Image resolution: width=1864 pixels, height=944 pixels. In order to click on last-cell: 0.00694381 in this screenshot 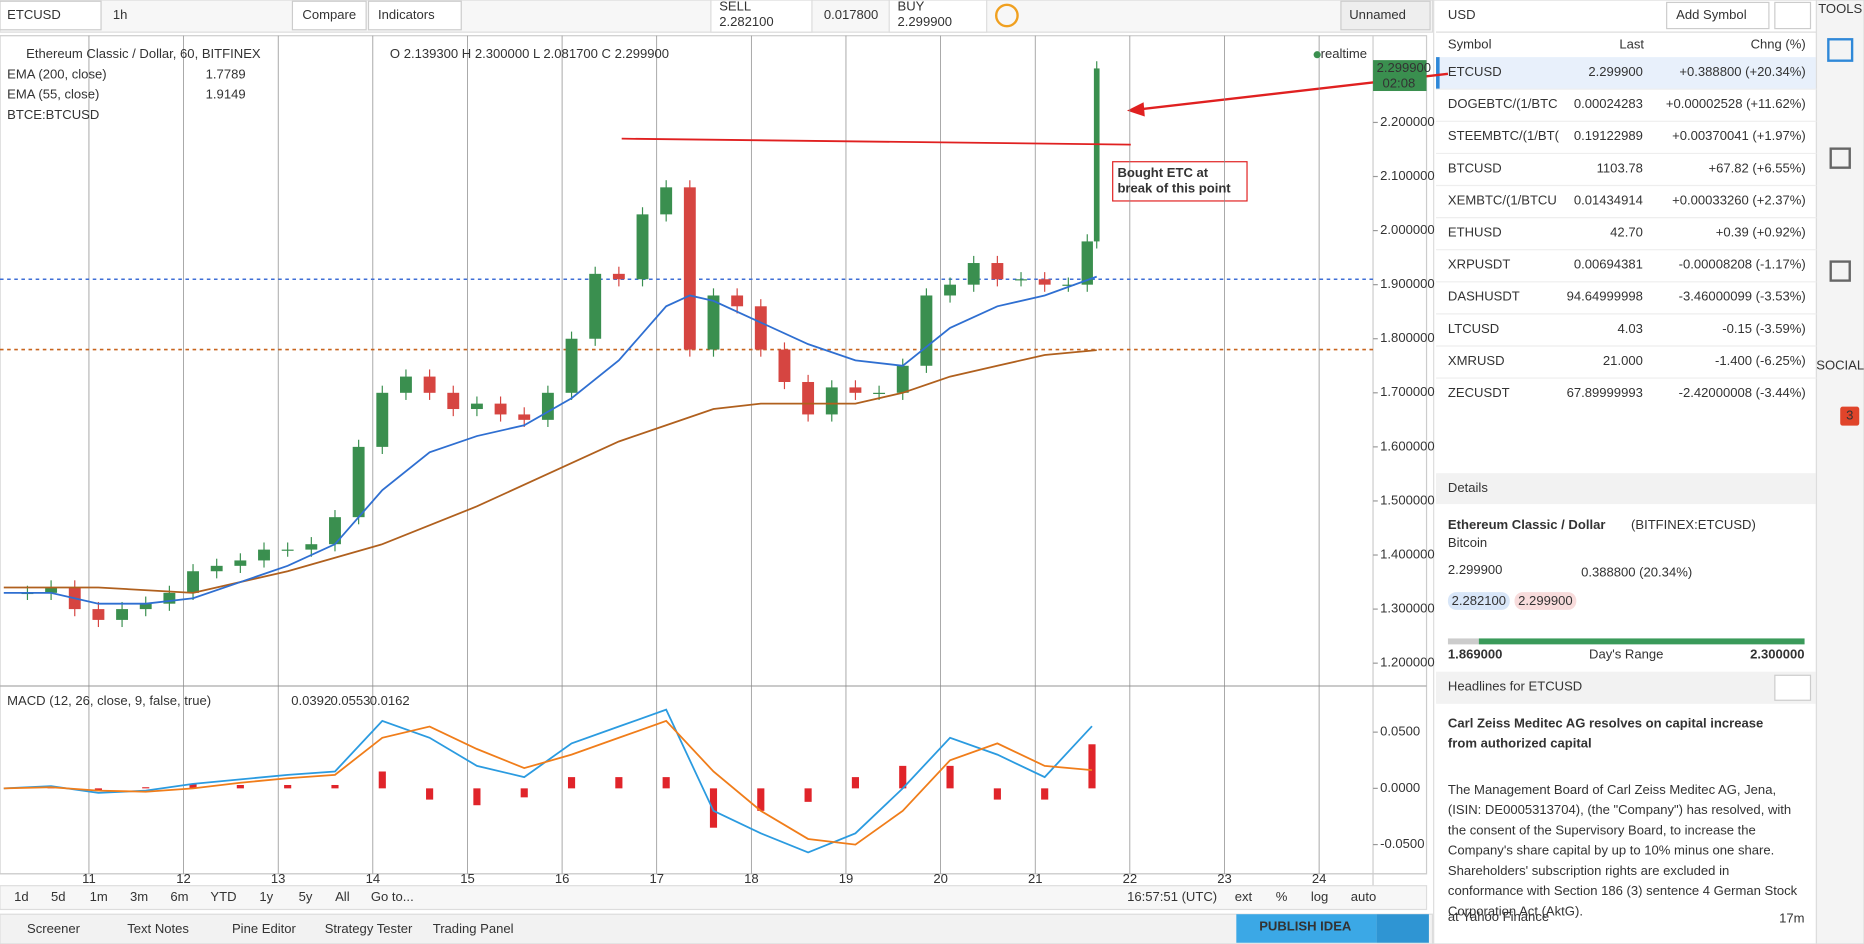, I will do `click(1608, 264)`.